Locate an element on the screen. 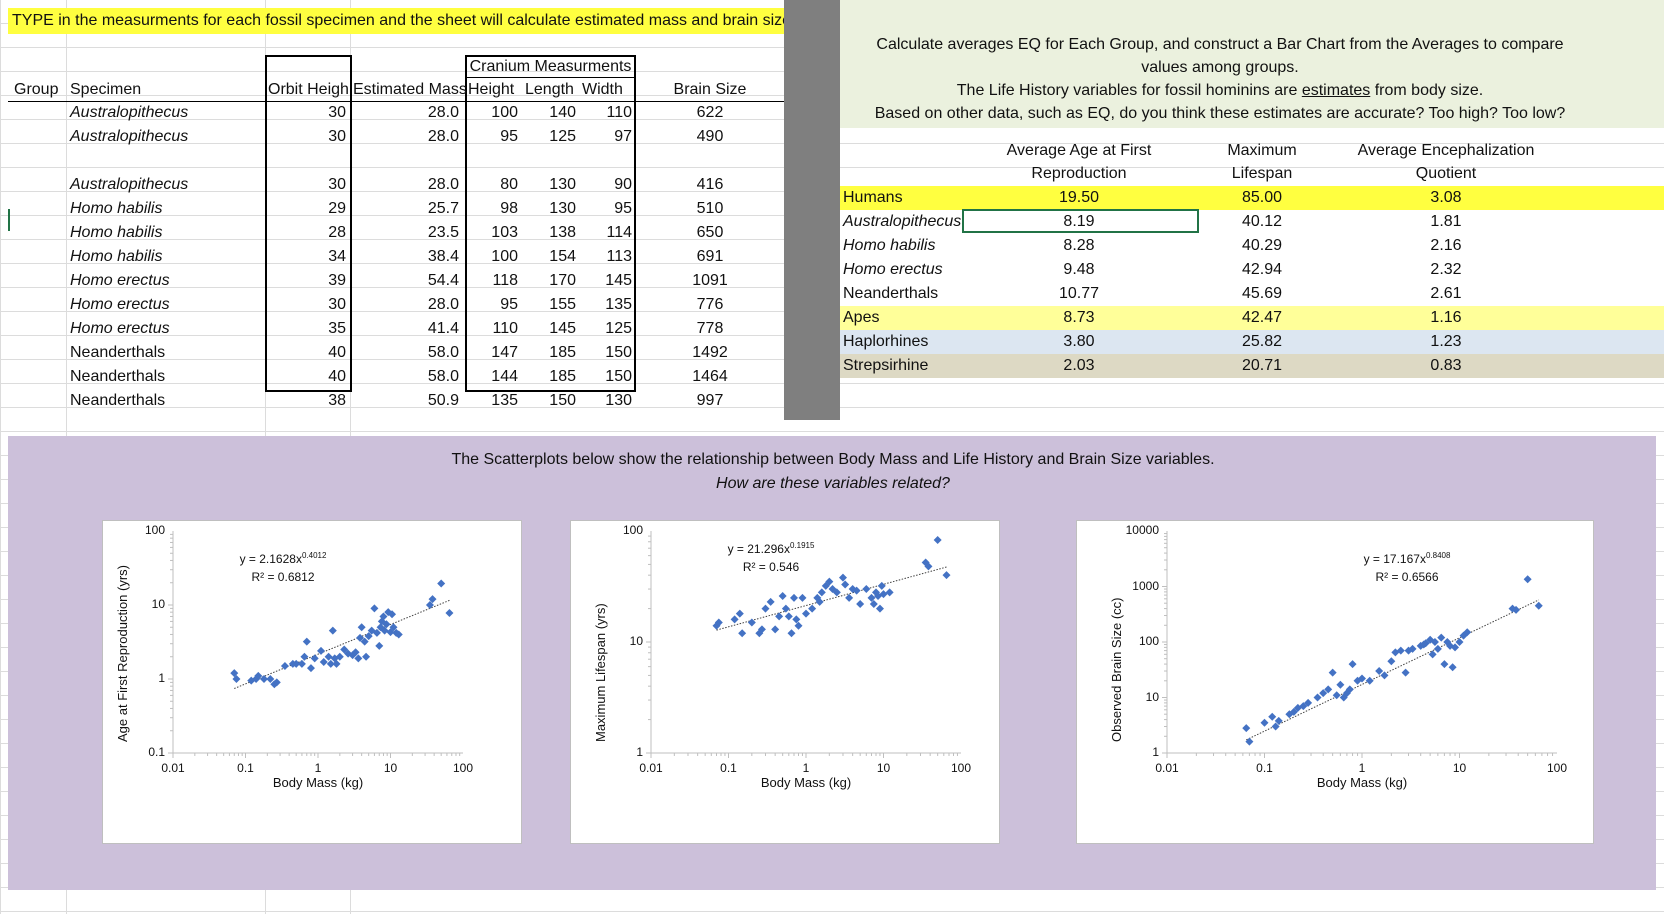 Image resolution: width=1664 pixels, height=914 pixels. summary-cell-eq: 0.83 is located at coordinates (1446, 365).